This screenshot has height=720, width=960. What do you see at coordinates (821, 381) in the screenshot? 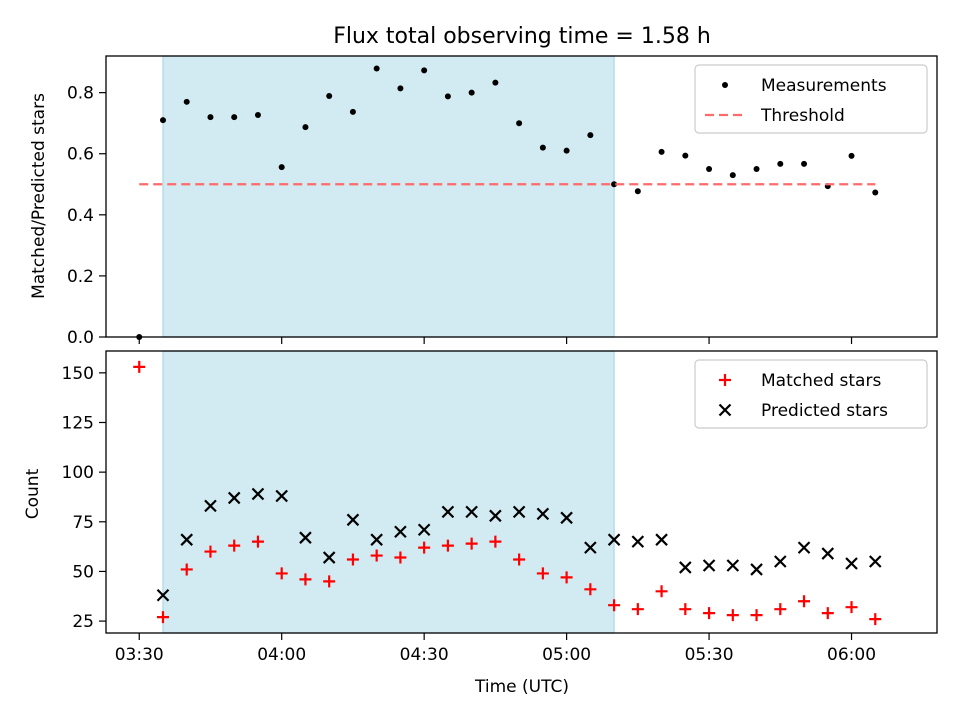
I see `legend-label: Matched stars` at bounding box center [821, 381].